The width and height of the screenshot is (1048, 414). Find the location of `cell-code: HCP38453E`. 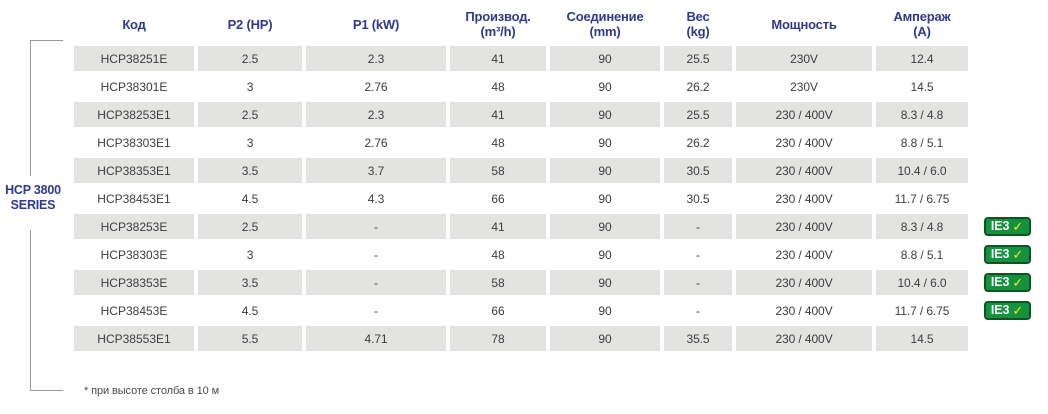

cell-code: HCP38453E is located at coordinates (134, 310).